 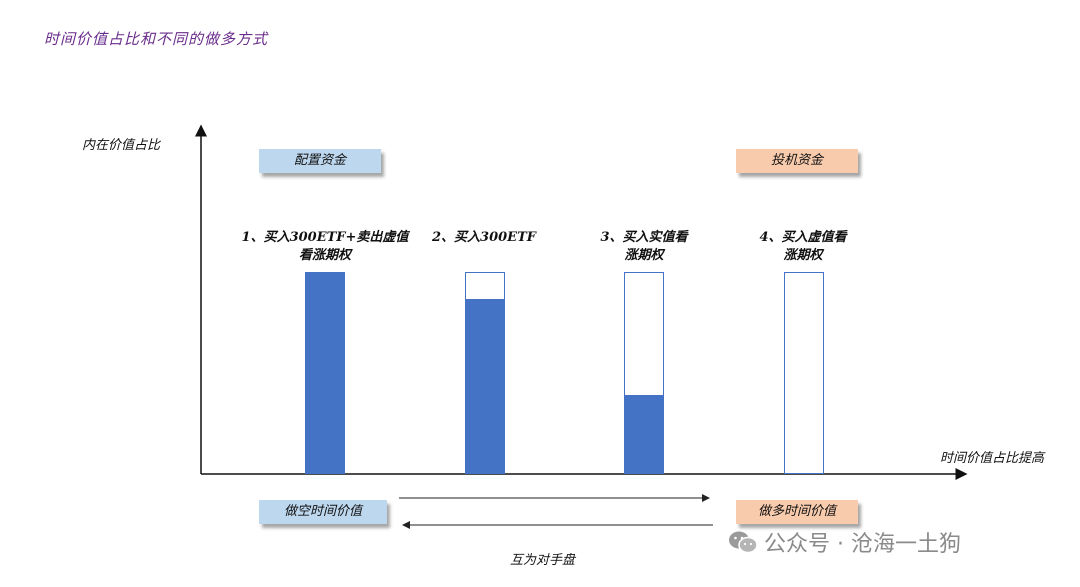 I want to click on watermark-text: 公众号 · 沧海一土狗, so click(x=862, y=544).